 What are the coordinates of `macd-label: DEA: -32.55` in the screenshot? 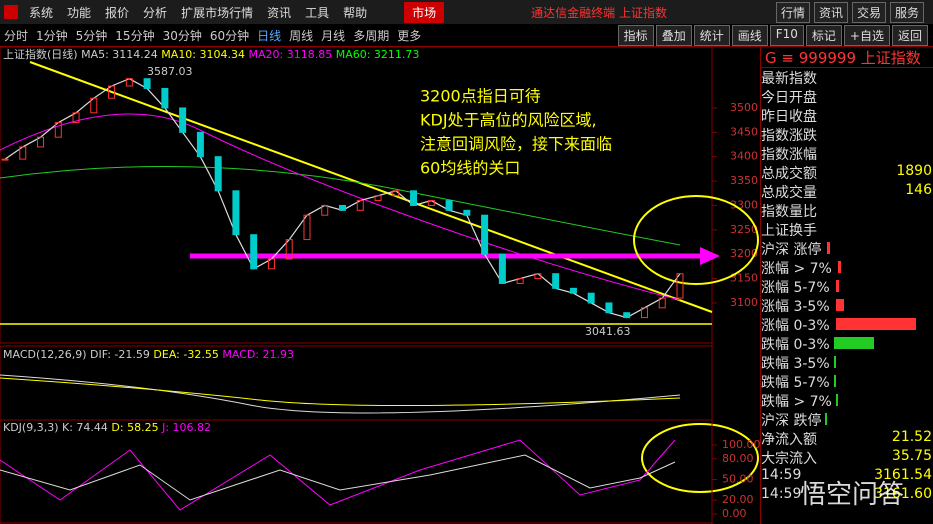 It's located at (187, 354).